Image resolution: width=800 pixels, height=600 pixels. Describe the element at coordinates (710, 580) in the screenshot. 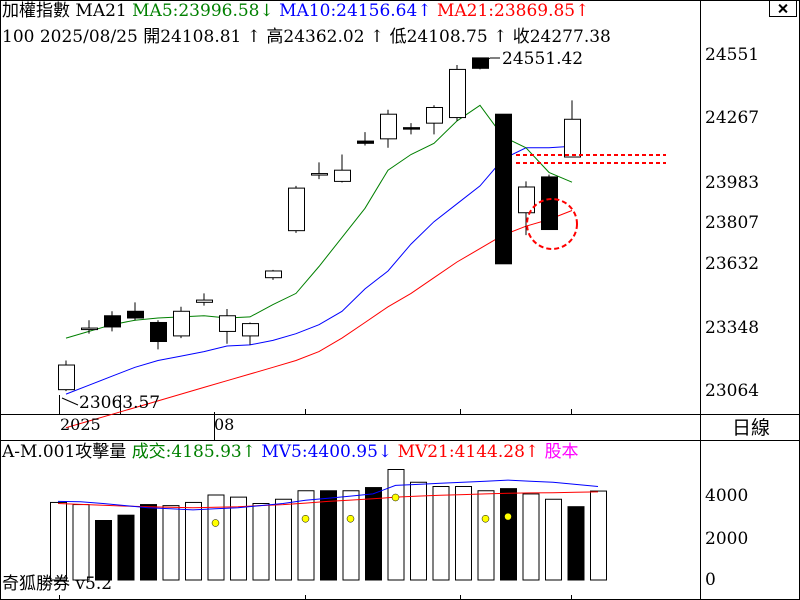

I see `volume-axis-tick: 0` at that location.